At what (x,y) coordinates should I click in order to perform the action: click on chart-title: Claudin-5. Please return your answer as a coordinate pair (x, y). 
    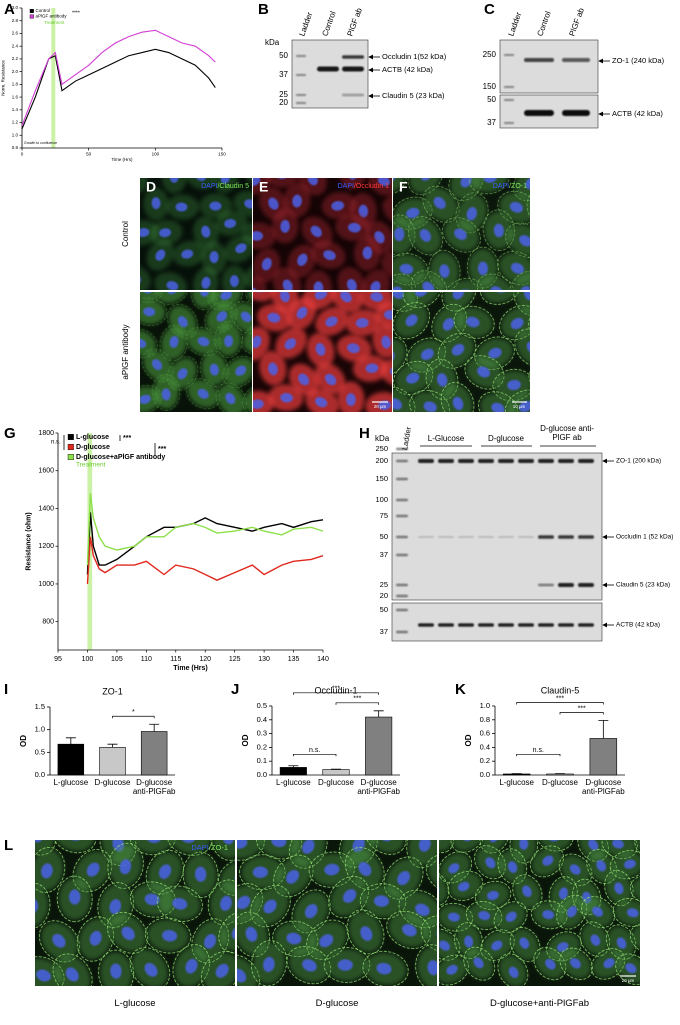
    Looking at the image, I should click on (560, 690).